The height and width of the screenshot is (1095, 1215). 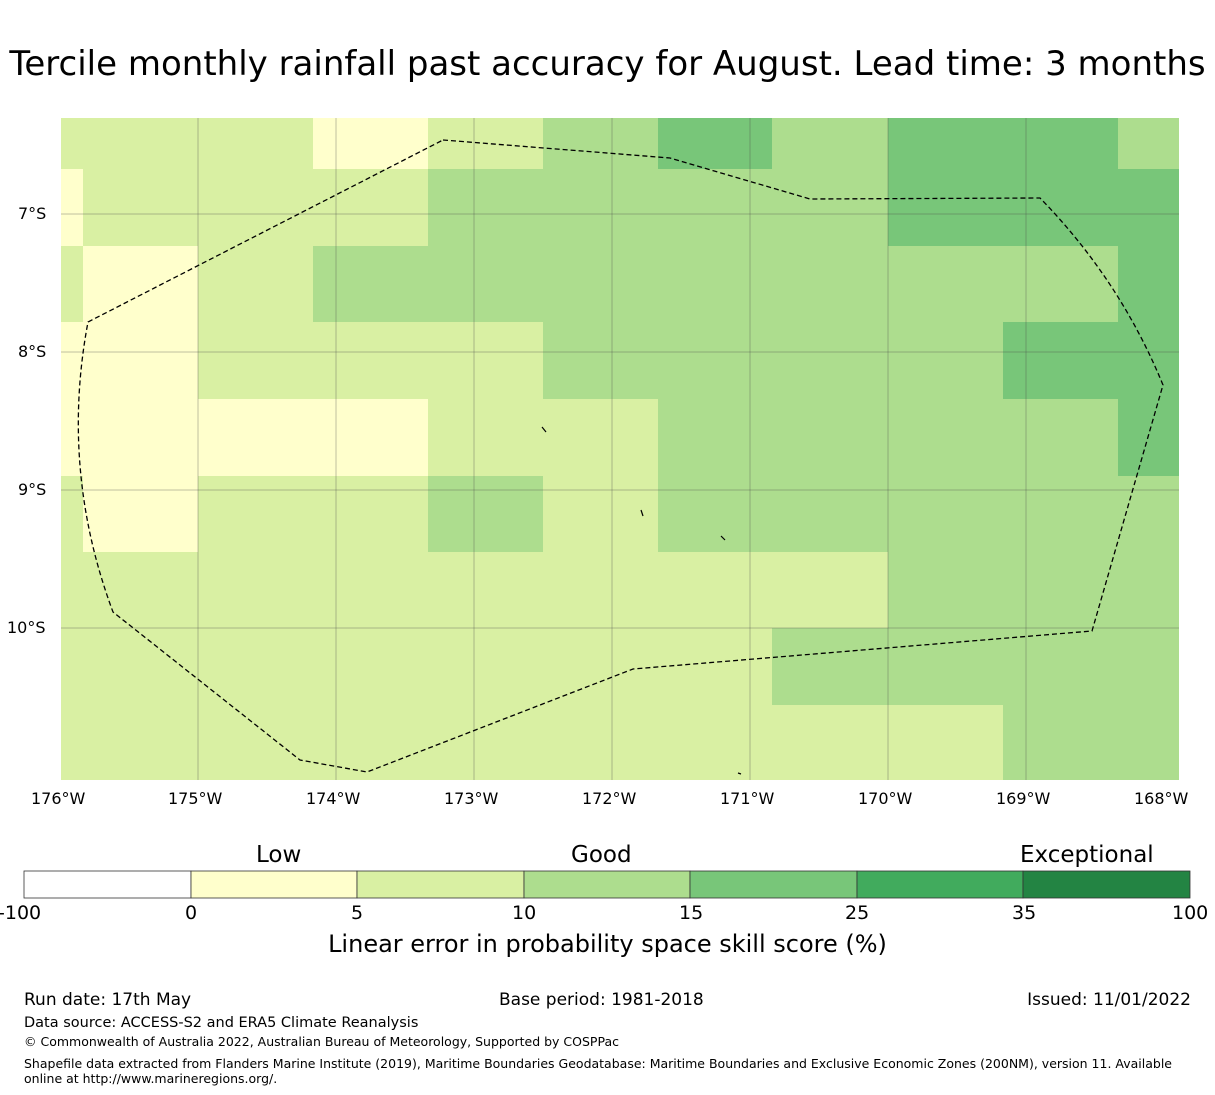 What do you see at coordinates (1190, 913) in the screenshot?
I see `colorbar-tick: 100` at bounding box center [1190, 913].